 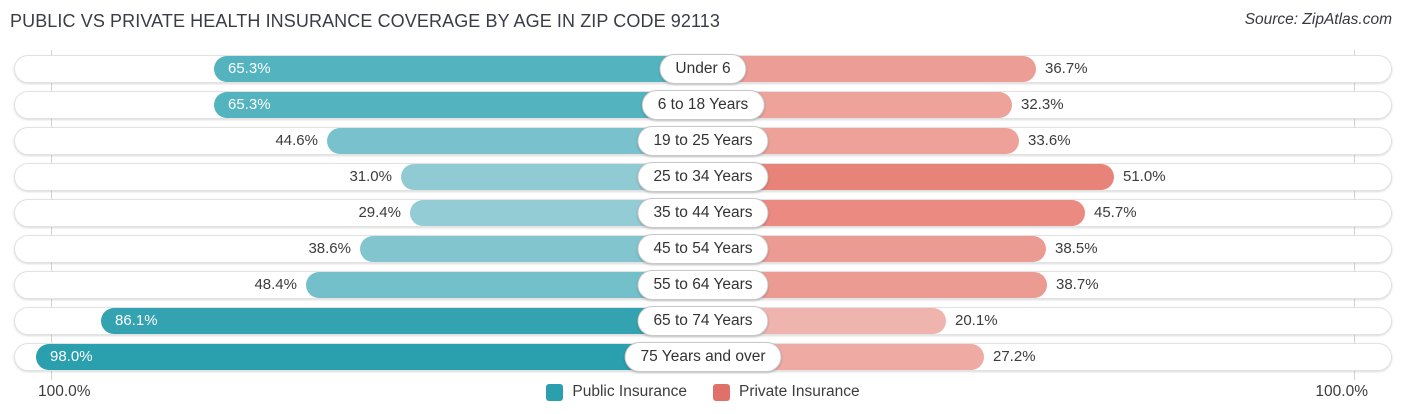 What do you see at coordinates (370, 176) in the screenshot?
I see `public-value-label: 31.0%` at bounding box center [370, 176].